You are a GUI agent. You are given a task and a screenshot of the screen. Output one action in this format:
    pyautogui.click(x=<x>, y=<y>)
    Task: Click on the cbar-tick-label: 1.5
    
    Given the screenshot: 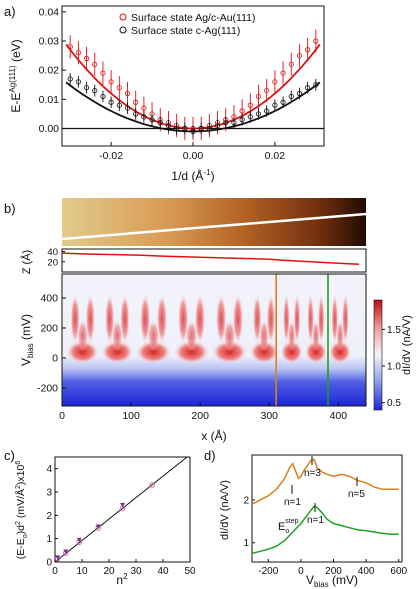 What is the action you would take?
    pyautogui.click(x=394, y=330)
    